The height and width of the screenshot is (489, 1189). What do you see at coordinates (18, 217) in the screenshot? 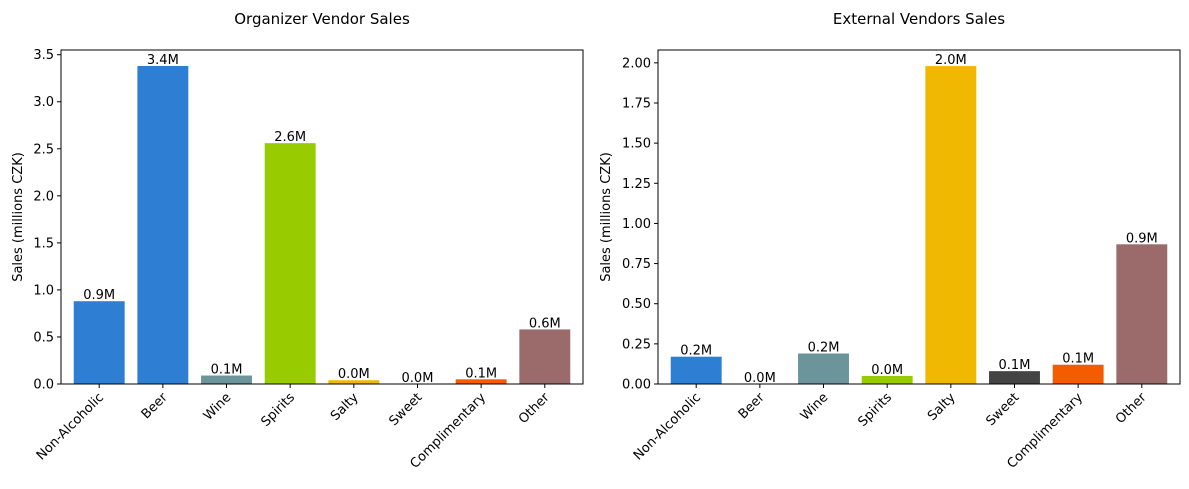
I see `organizer-y-axis-label: Sales (millions CZK)` at bounding box center [18, 217].